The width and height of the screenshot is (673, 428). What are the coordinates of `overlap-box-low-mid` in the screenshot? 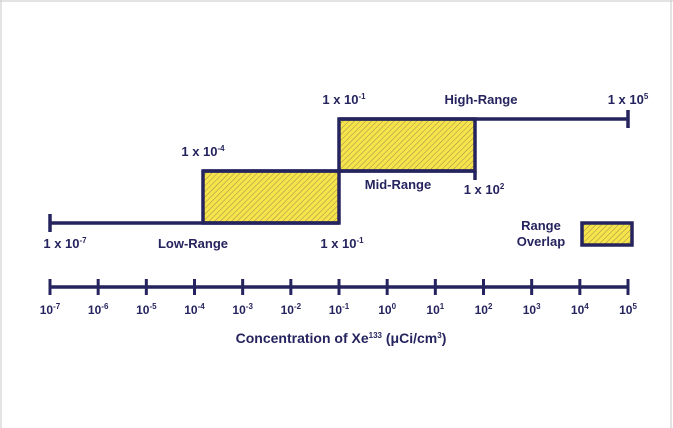 It's located at (271, 197).